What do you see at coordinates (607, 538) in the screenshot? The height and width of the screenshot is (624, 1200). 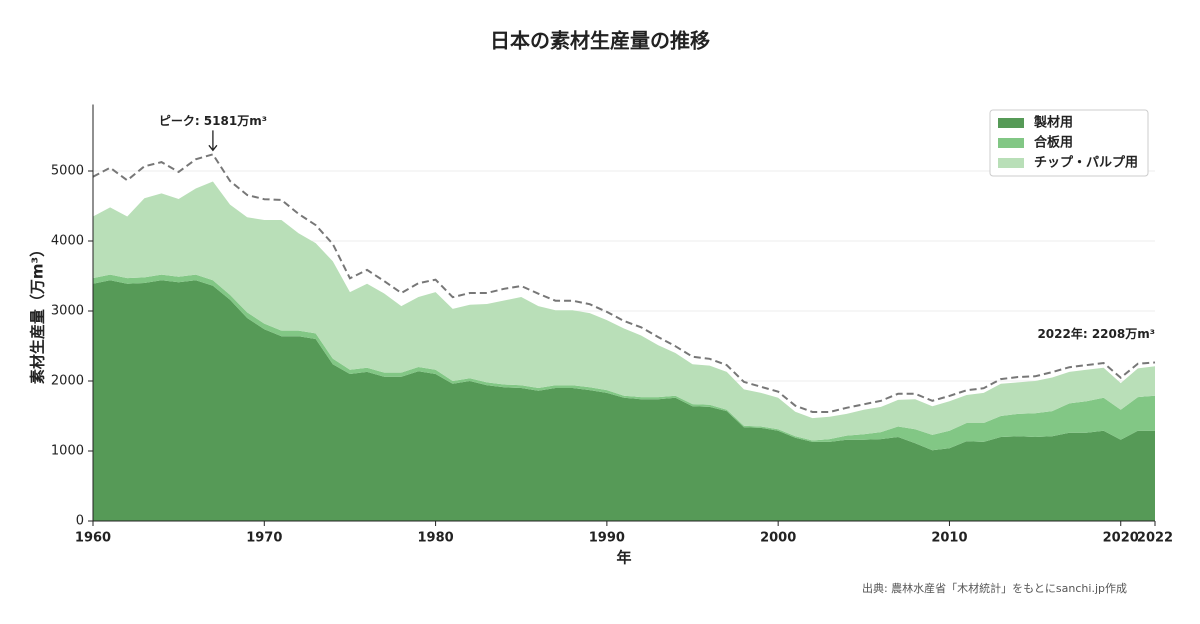 I see `x-tick-label: 1990` at bounding box center [607, 538].